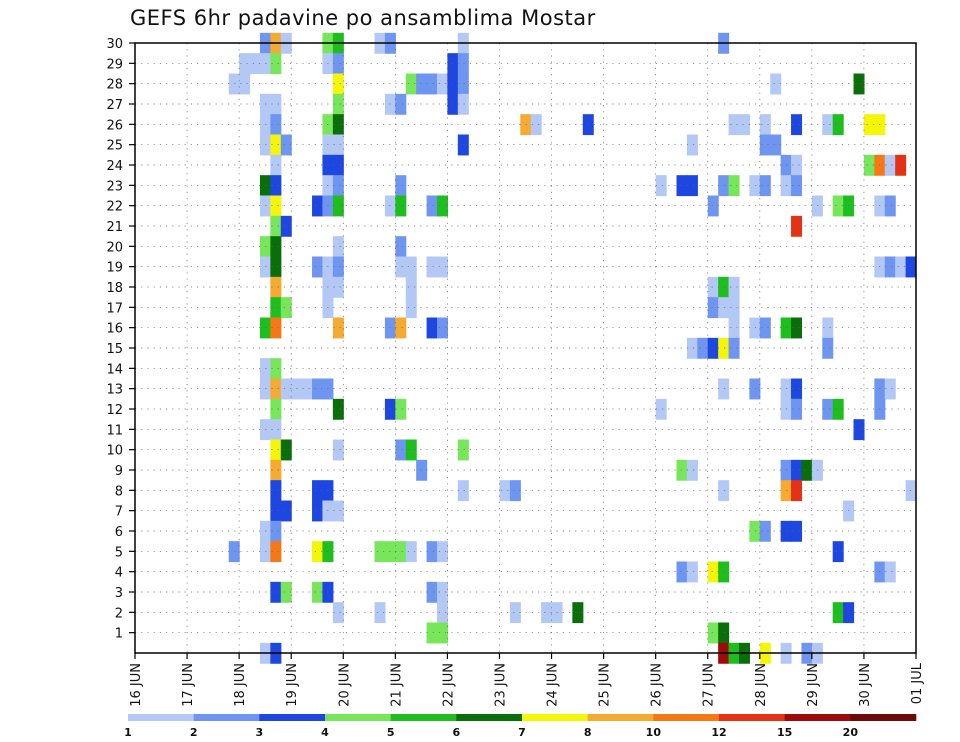 This screenshot has height=742, width=960. Describe the element at coordinates (522, 732) in the screenshot. I see `colorbar-label: 7` at that location.